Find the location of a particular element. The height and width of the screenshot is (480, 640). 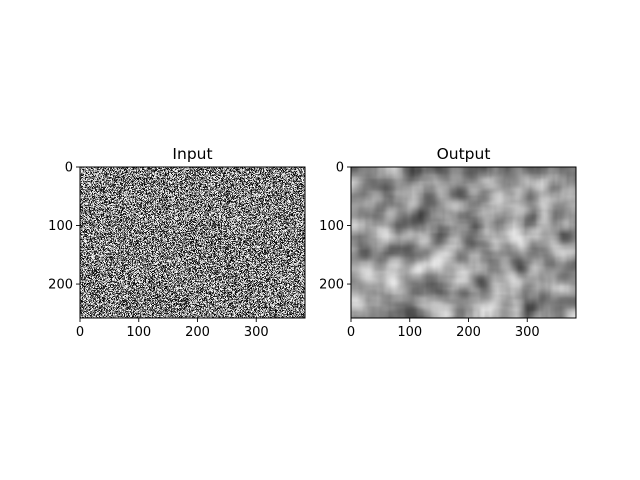

input-heatmap-image is located at coordinates (192, 242).